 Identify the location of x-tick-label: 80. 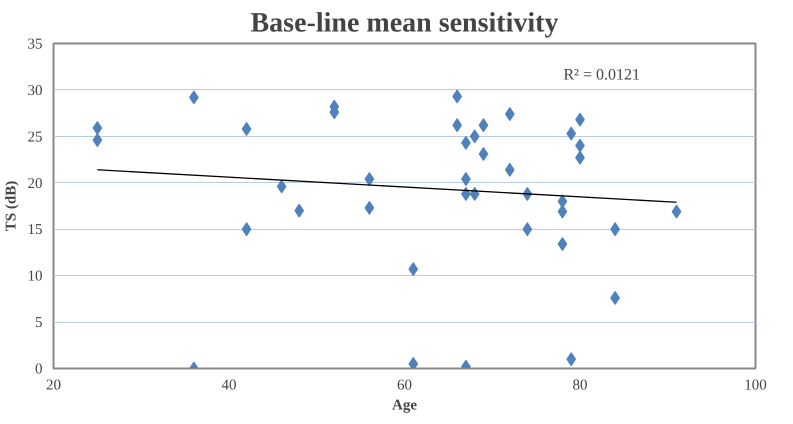
(580, 386).